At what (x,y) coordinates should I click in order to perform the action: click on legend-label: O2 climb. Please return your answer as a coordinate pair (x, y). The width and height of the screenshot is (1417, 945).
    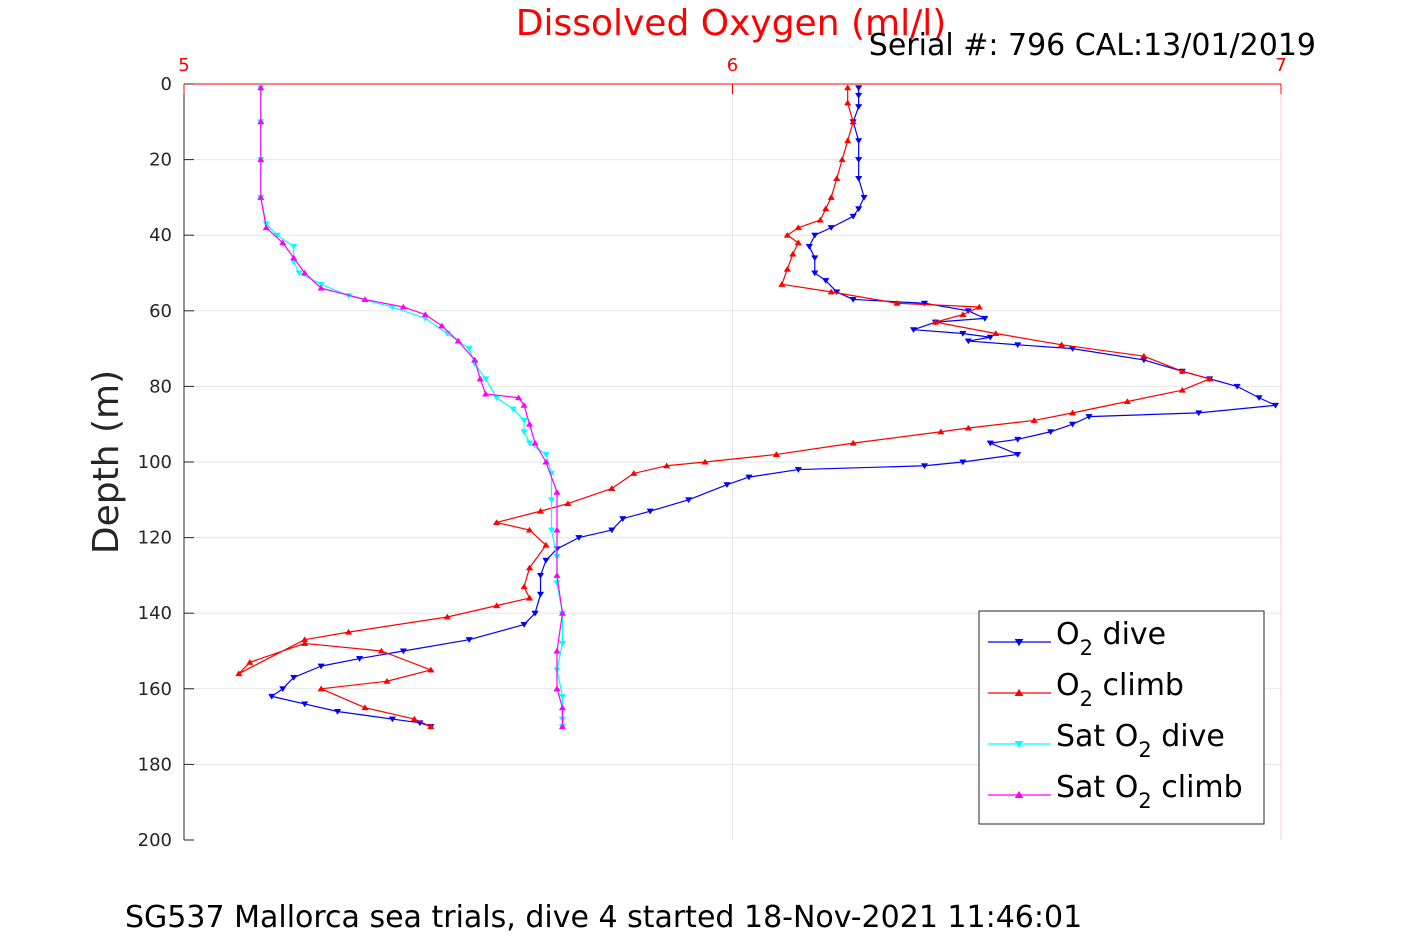
    Looking at the image, I should click on (1120, 689).